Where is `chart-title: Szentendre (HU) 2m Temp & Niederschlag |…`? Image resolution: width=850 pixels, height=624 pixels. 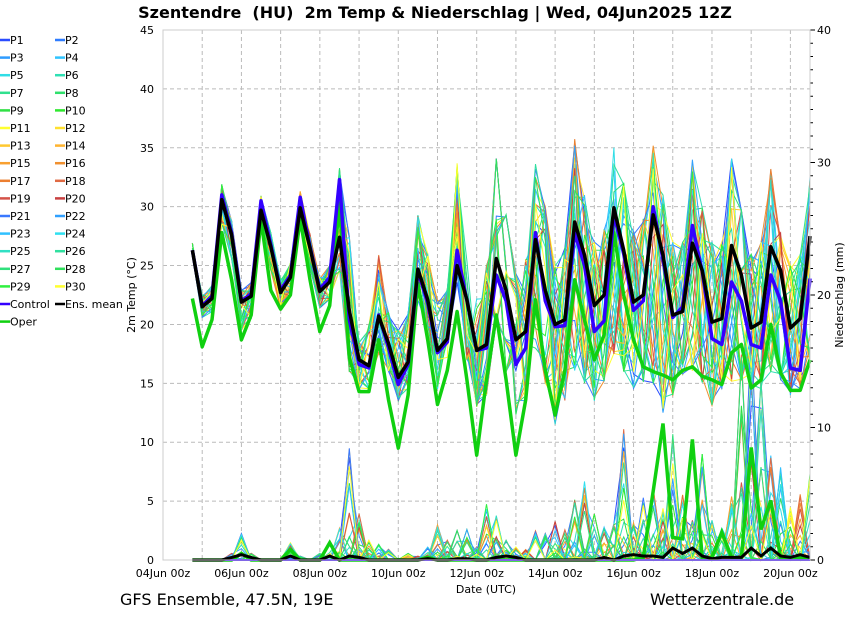 chart-title: Szentendre (HU) 2m Temp & Niederschlag |… is located at coordinates (435, 13).